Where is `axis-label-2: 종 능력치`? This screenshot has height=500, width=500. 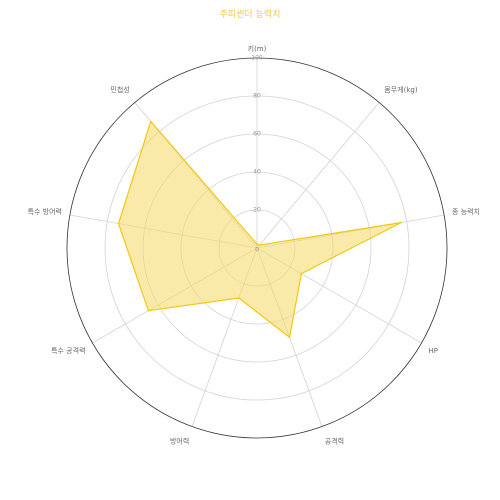 axis-label-2: 종 능력치 is located at coordinates (466, 211).